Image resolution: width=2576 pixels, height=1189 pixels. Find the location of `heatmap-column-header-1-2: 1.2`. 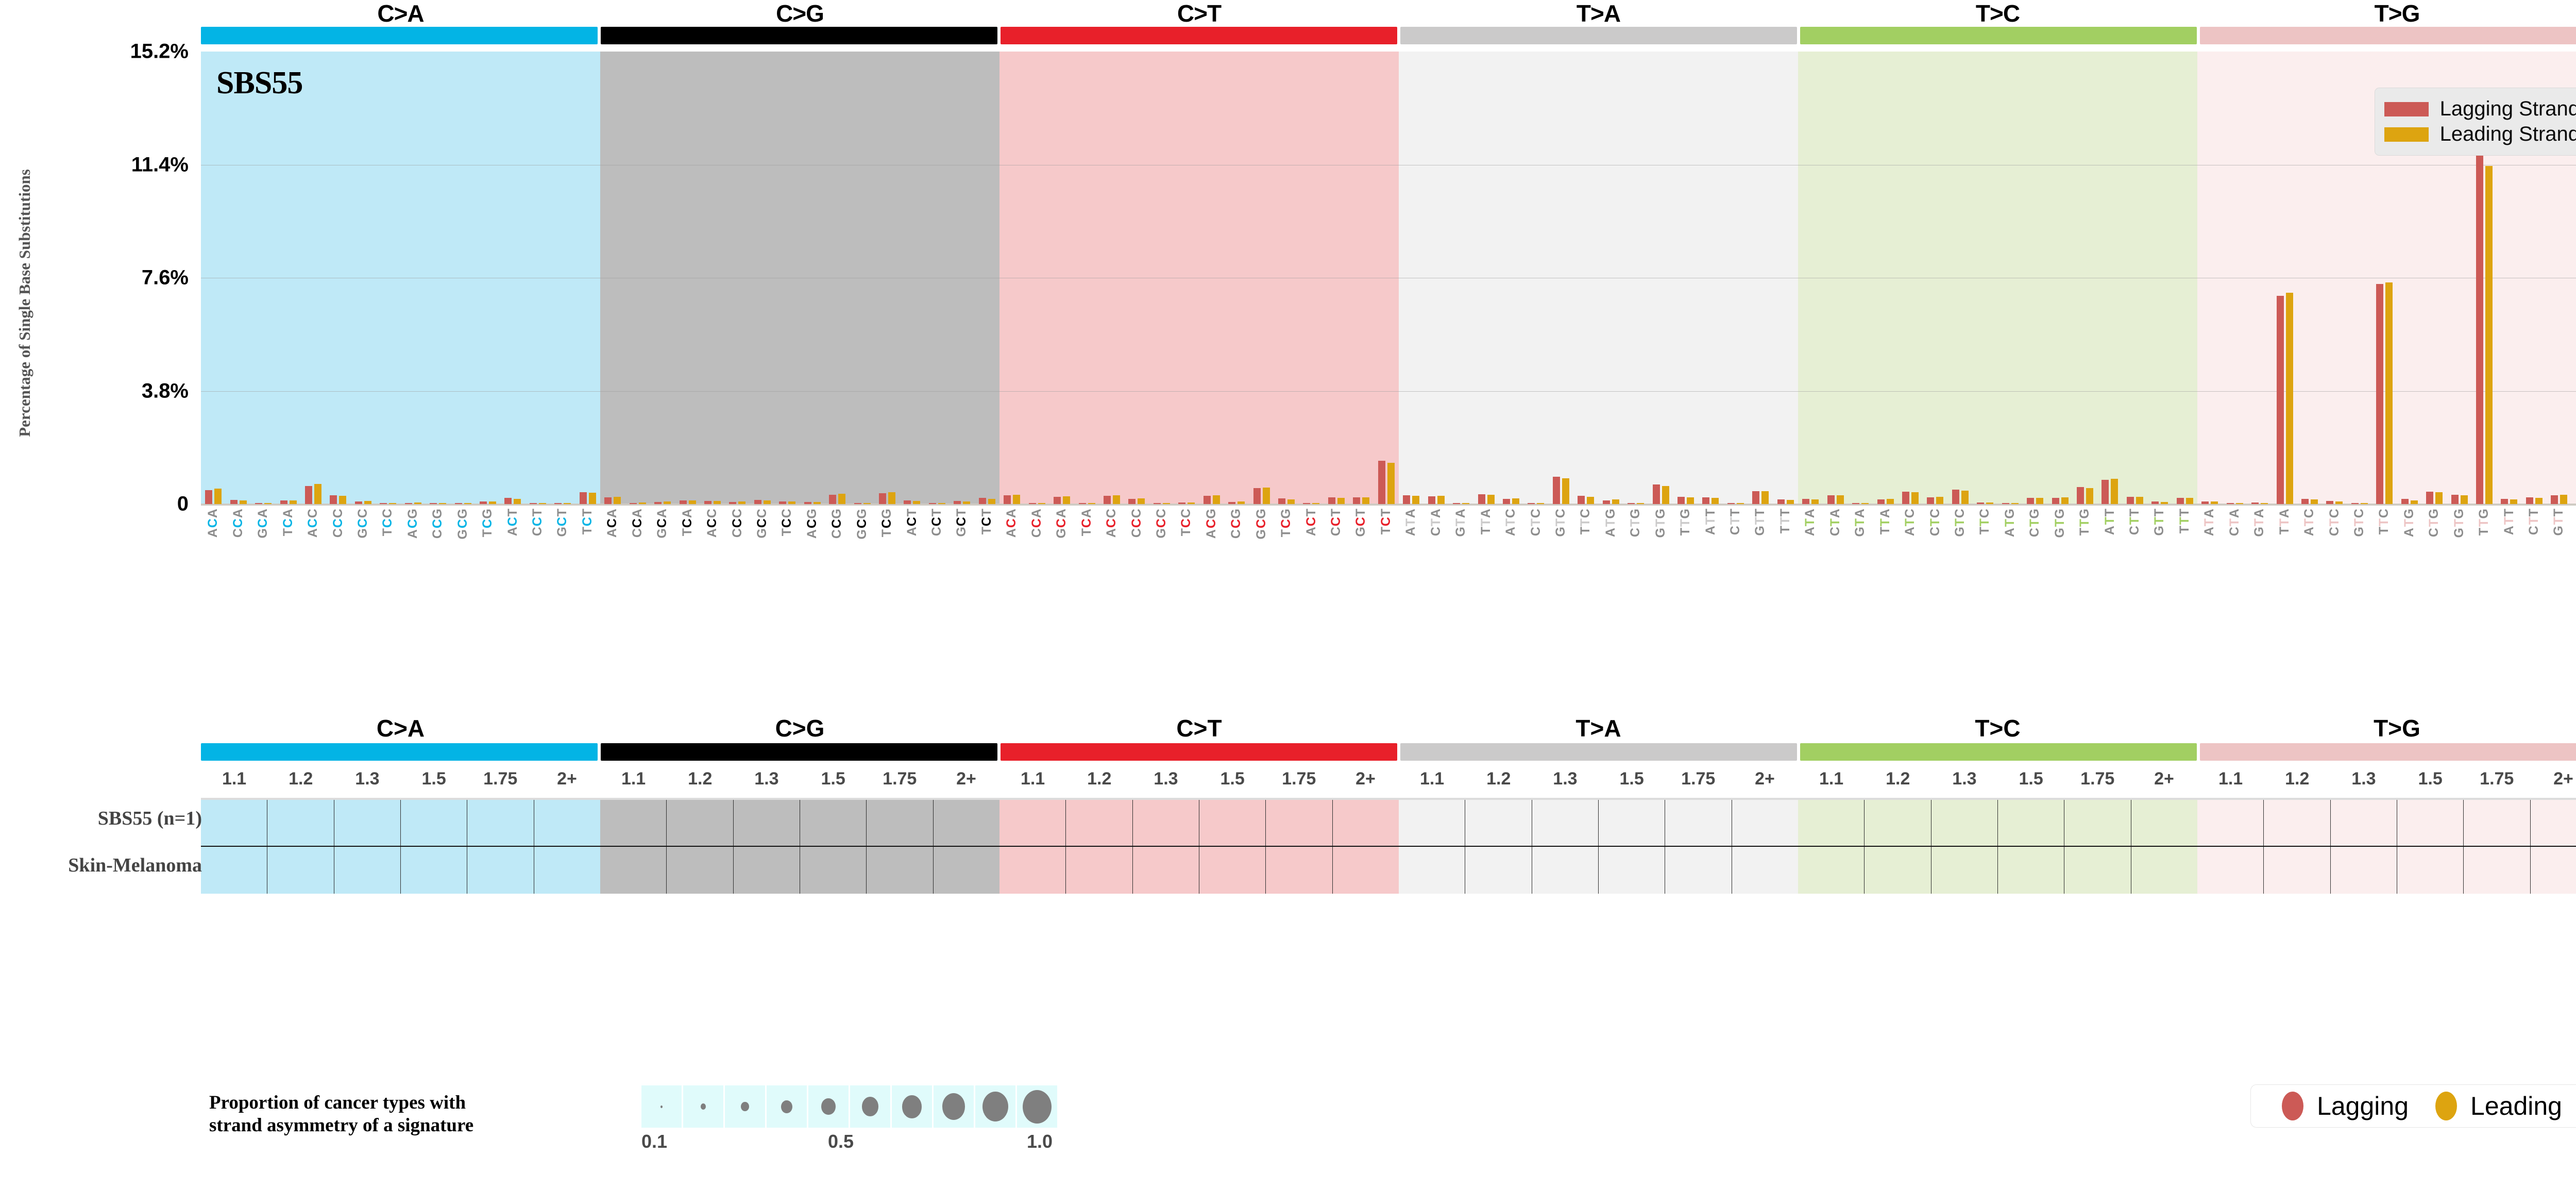

heatmap-column-header-1-2: 1.2 is located at coordinates (700, 779).